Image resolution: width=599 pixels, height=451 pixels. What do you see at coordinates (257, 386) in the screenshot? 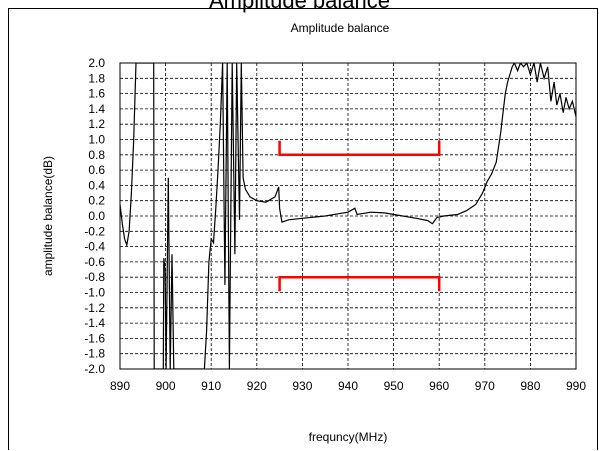
I see `x-tick-label: 920` at bounding box center [257, 386].